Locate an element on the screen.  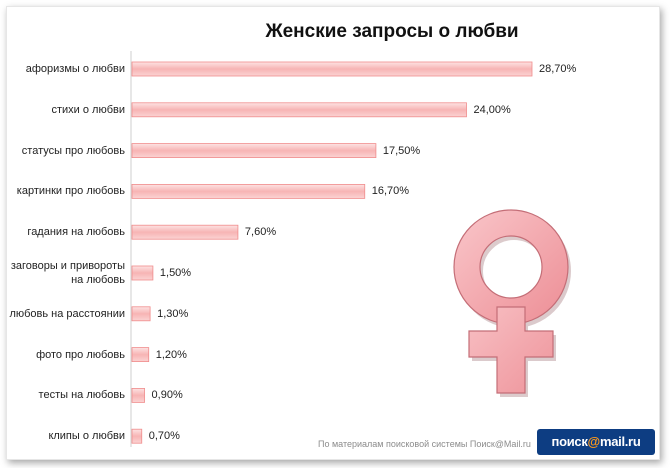
value-label-9: 0,70% is located at coordinates (164, 436).